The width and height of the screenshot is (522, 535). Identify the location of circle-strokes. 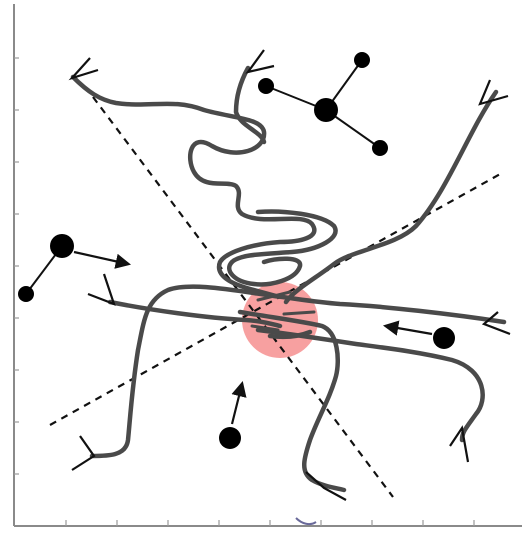
(283, 311).